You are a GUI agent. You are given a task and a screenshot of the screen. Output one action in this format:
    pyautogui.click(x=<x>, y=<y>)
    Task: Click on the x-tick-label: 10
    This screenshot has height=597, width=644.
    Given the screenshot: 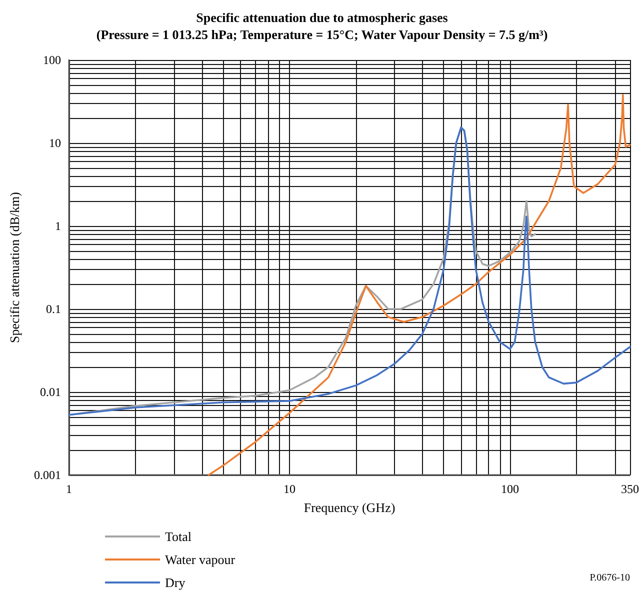 What is the action you would take?
    pyautogui.click(x=290, y=489)
    